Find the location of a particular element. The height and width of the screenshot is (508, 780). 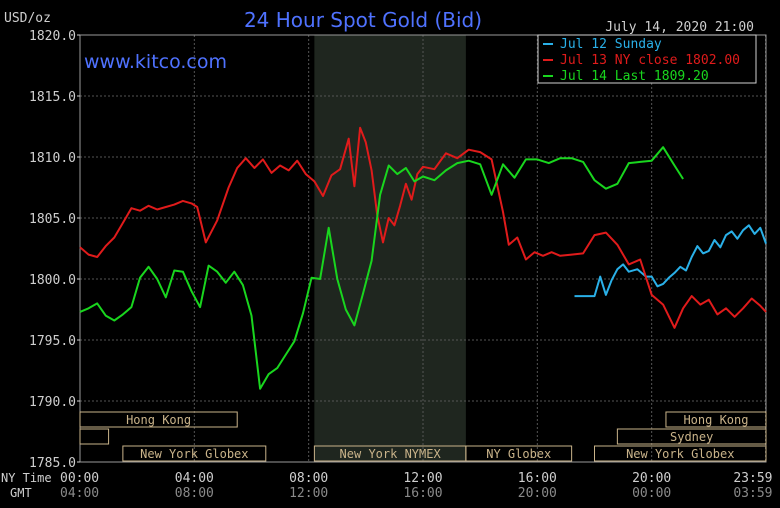

xtick-label-gmt: 04:00 is located at coordinates (79, 493).